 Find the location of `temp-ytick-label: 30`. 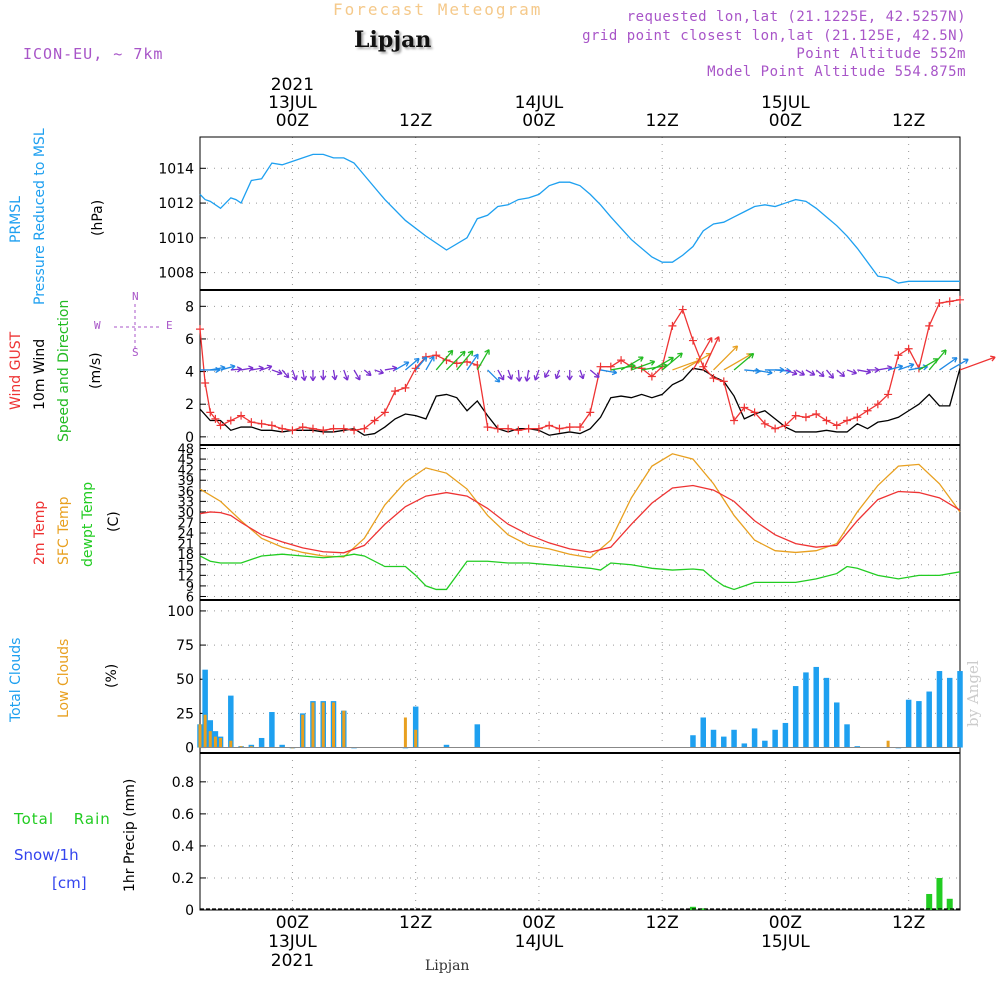

temp-ytick-label: 30 is located at coordinates (185, 513).